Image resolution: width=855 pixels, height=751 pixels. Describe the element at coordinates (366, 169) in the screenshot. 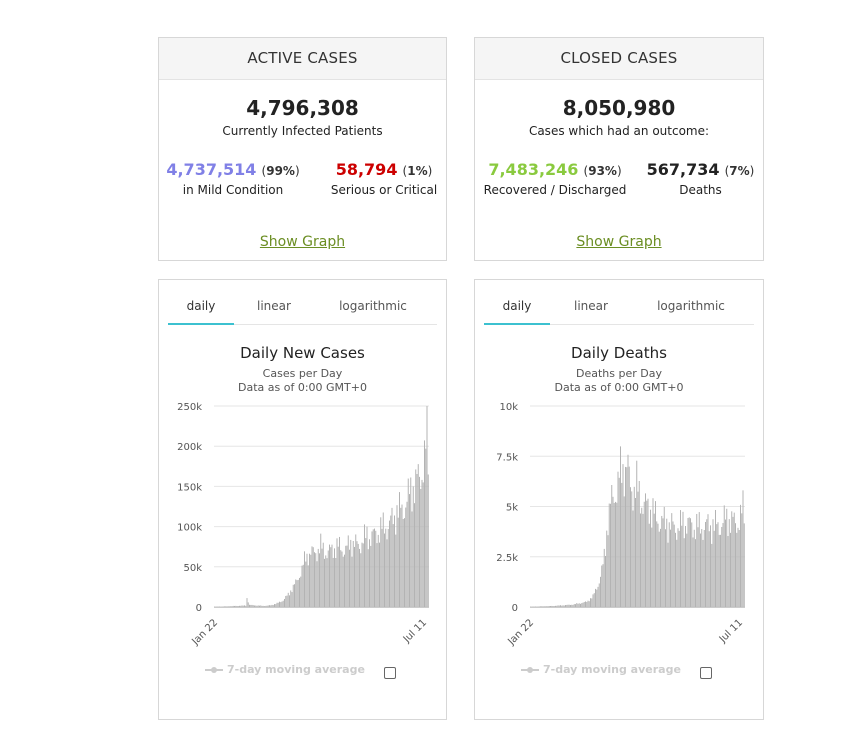

I see `critical-value: 58,794` at that location.